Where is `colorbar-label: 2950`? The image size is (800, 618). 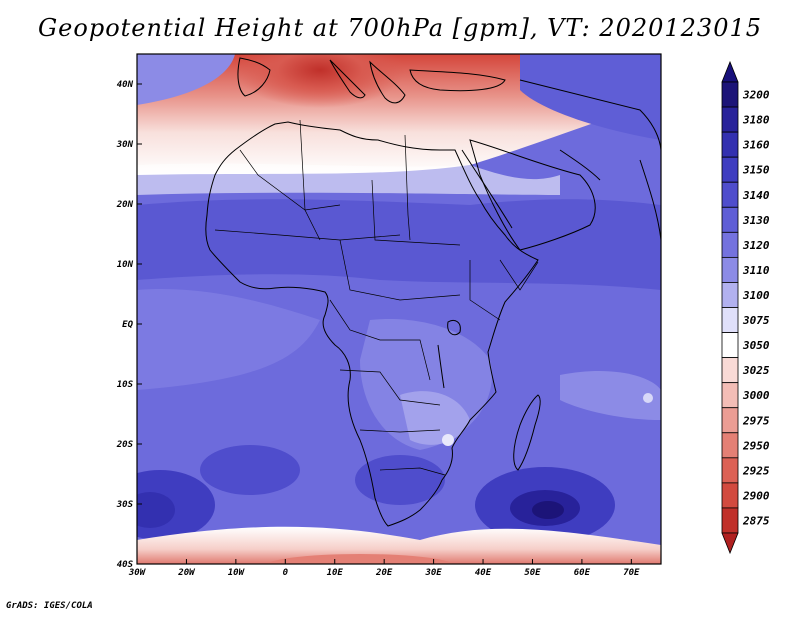
colorbar-label: 2950 is located at coordinates (756, 445).